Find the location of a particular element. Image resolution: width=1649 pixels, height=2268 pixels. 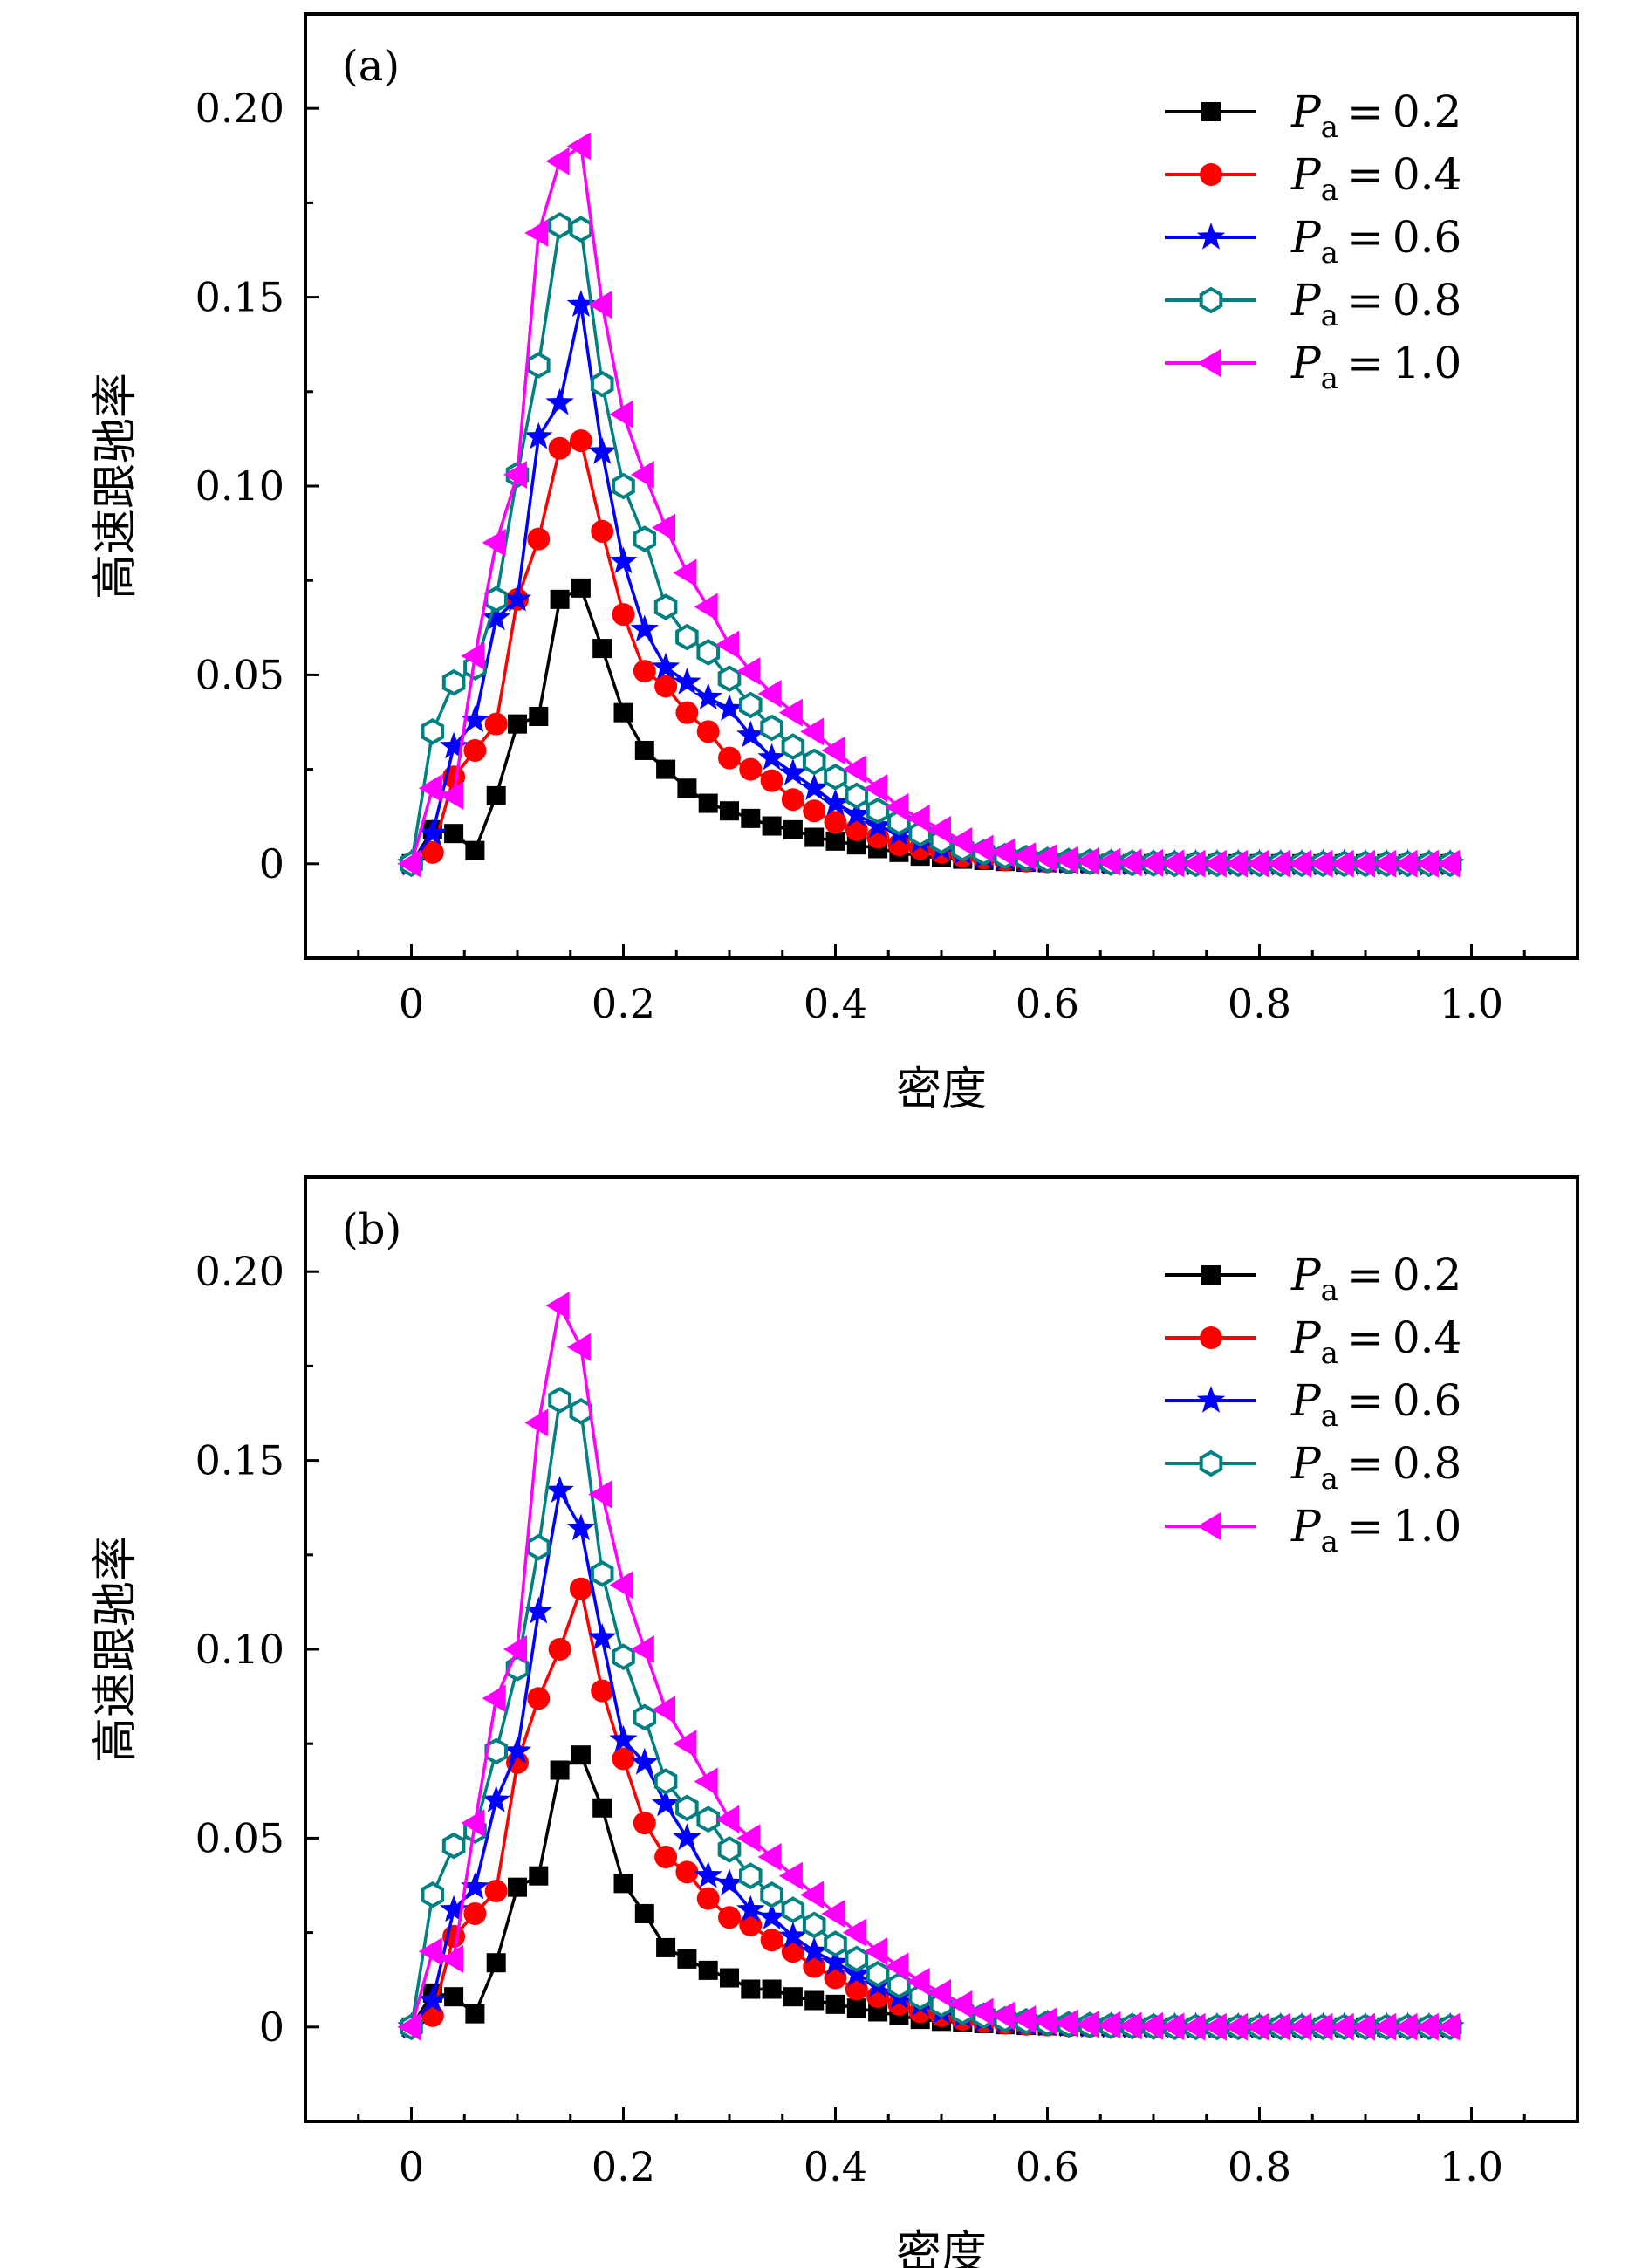

legend-label: Pa = 0.6 is located at coordinates (1375, 1404).